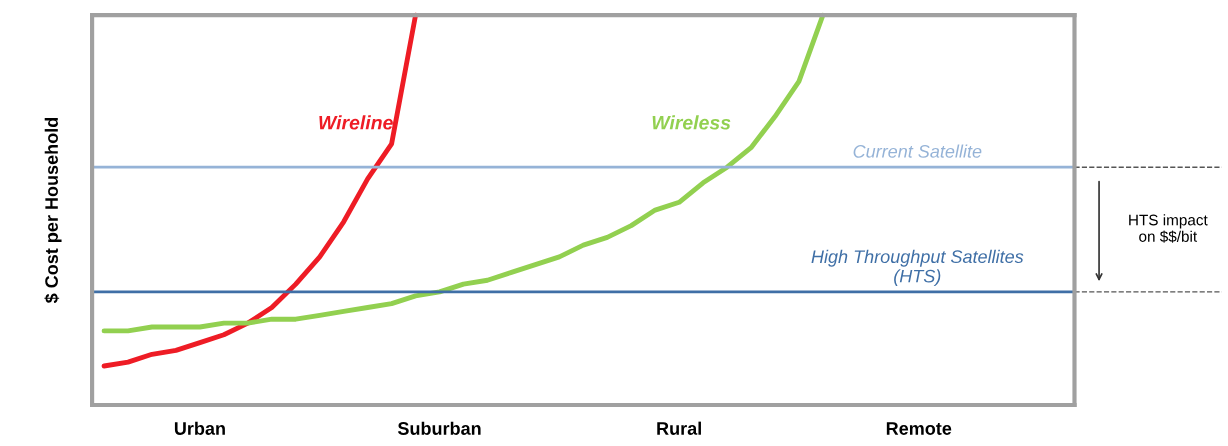  I want to click on y-axis-title: $ Cost per Household, so click(53, 210).